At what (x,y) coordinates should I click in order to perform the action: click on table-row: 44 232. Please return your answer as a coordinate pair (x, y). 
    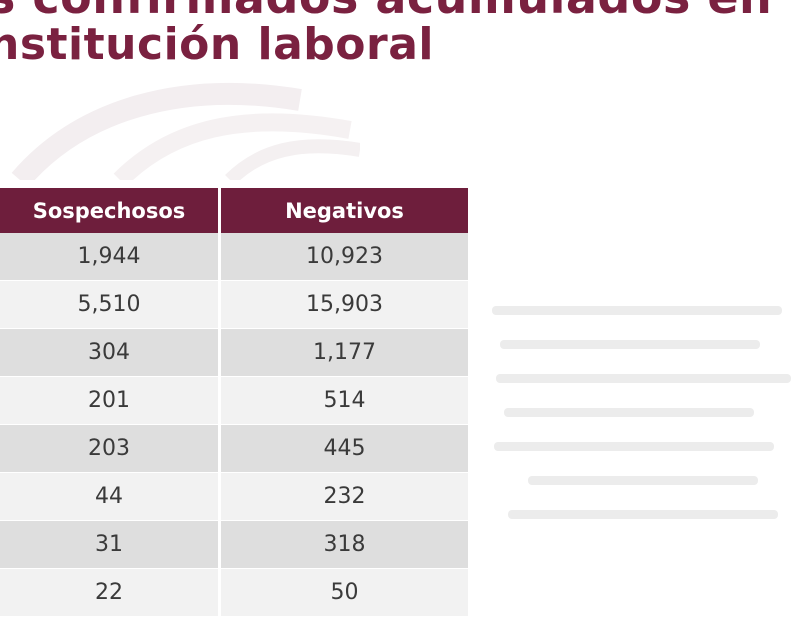
    Looking at the image, I should click on (234, 497).